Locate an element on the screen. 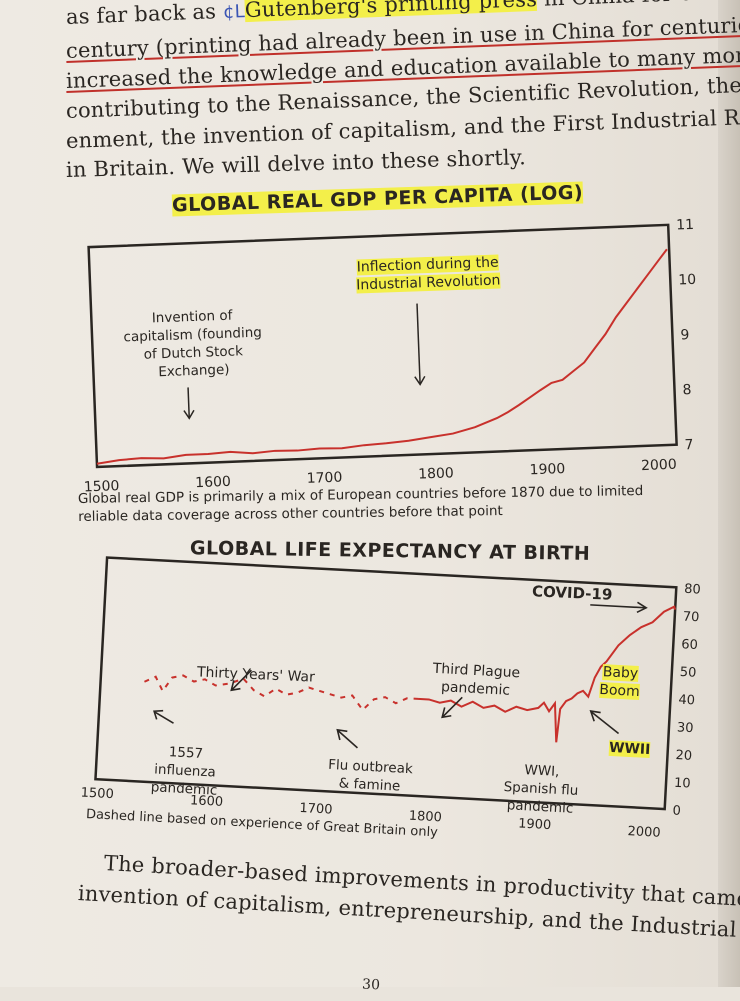 The image size is (740, 1001). gdp-x-tick-label: 2000 is located at coordinates (659, 465).